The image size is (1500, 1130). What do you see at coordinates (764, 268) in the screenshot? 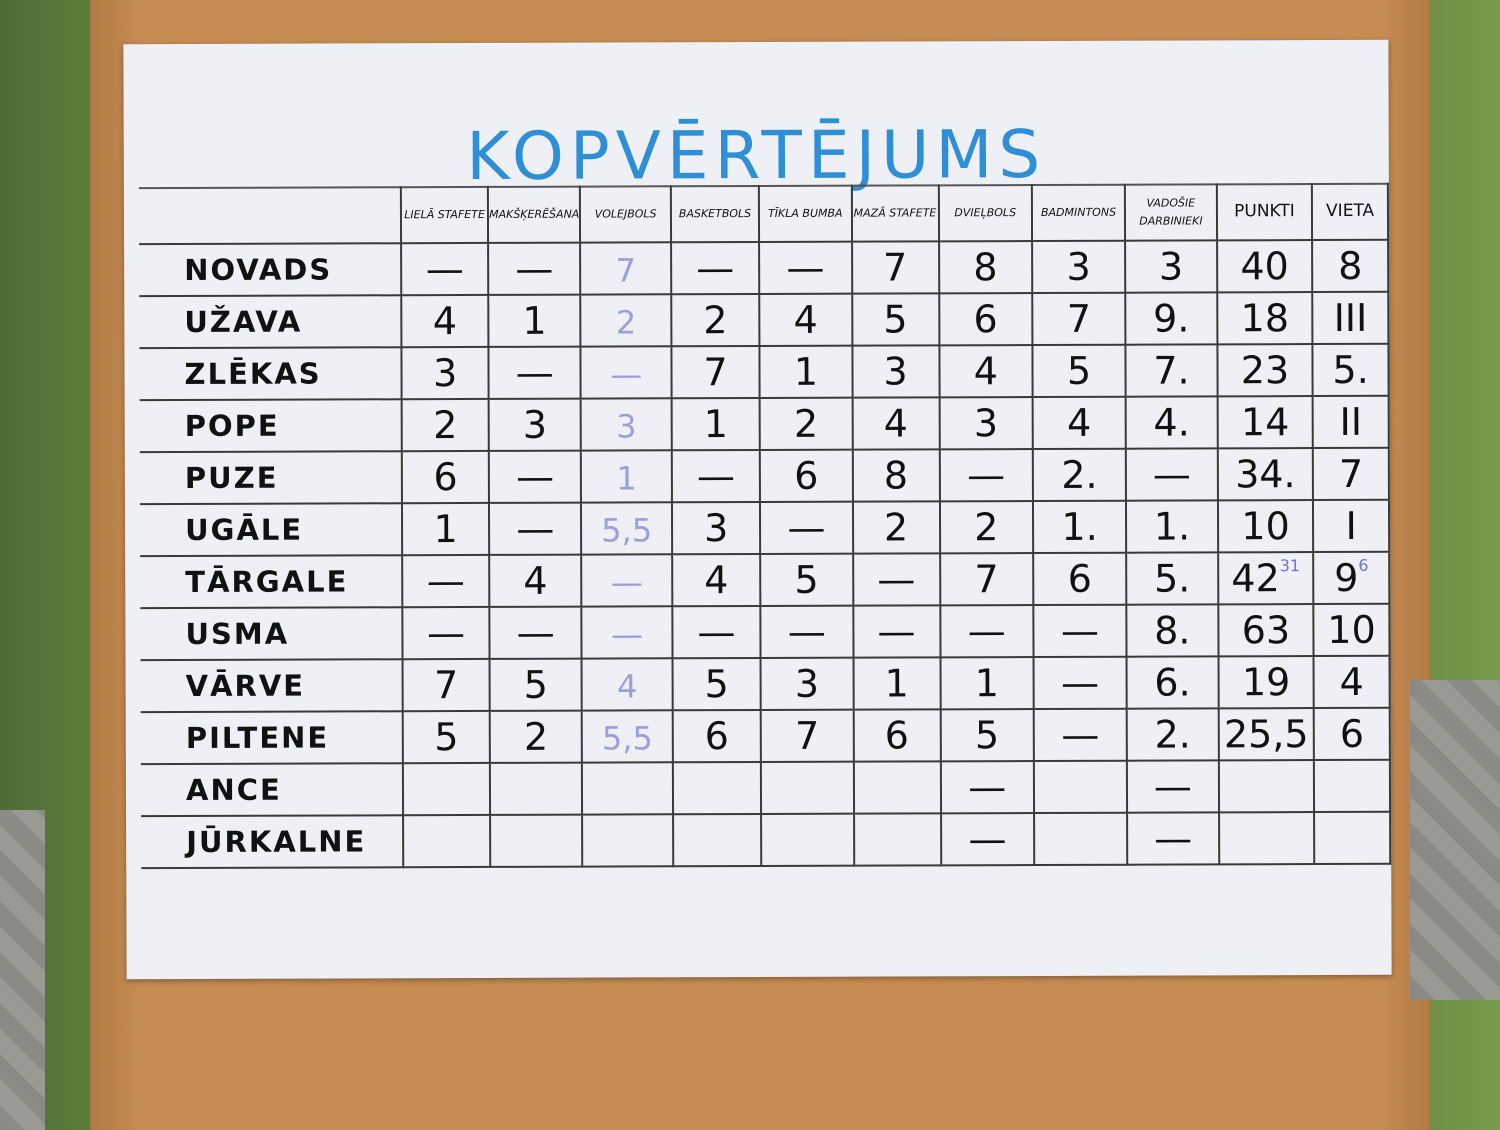
I see `table-row: NOVADS — — 7 — — 7 8 3 3 40 8` at bounding box center [764, 268].